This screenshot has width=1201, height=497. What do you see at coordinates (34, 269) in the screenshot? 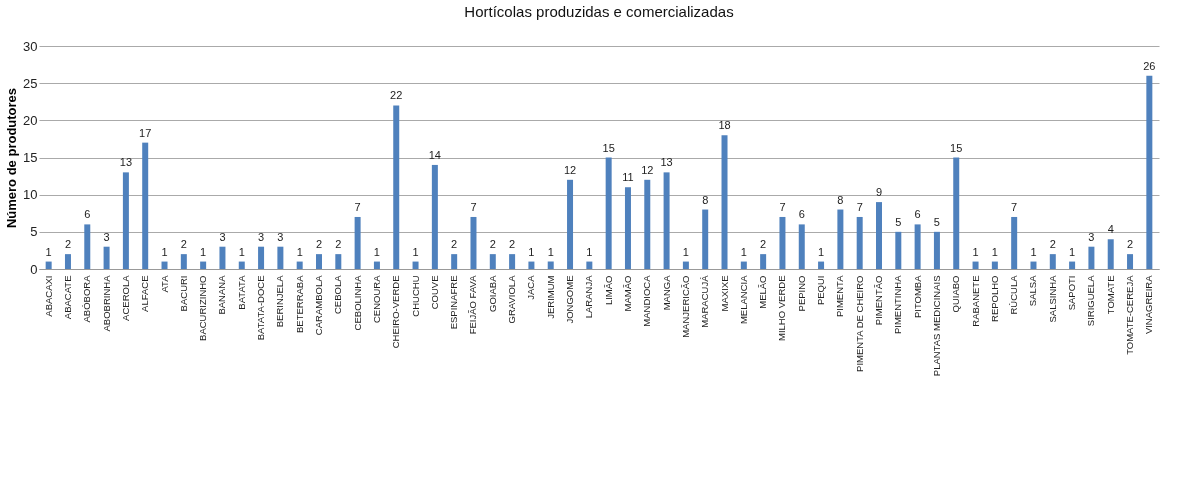
I see `y-tick-label: 0` at bounding box center [34, 269].